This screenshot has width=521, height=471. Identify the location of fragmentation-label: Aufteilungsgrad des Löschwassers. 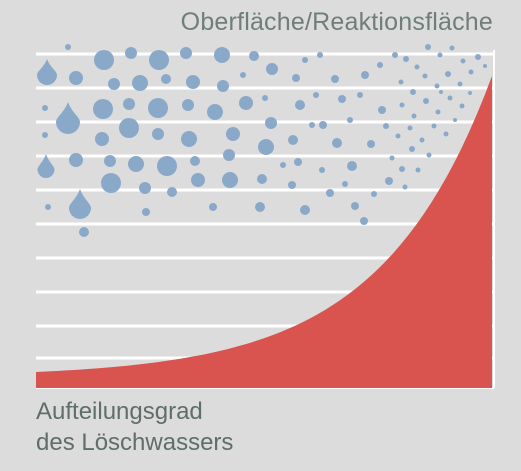
(134, 427).